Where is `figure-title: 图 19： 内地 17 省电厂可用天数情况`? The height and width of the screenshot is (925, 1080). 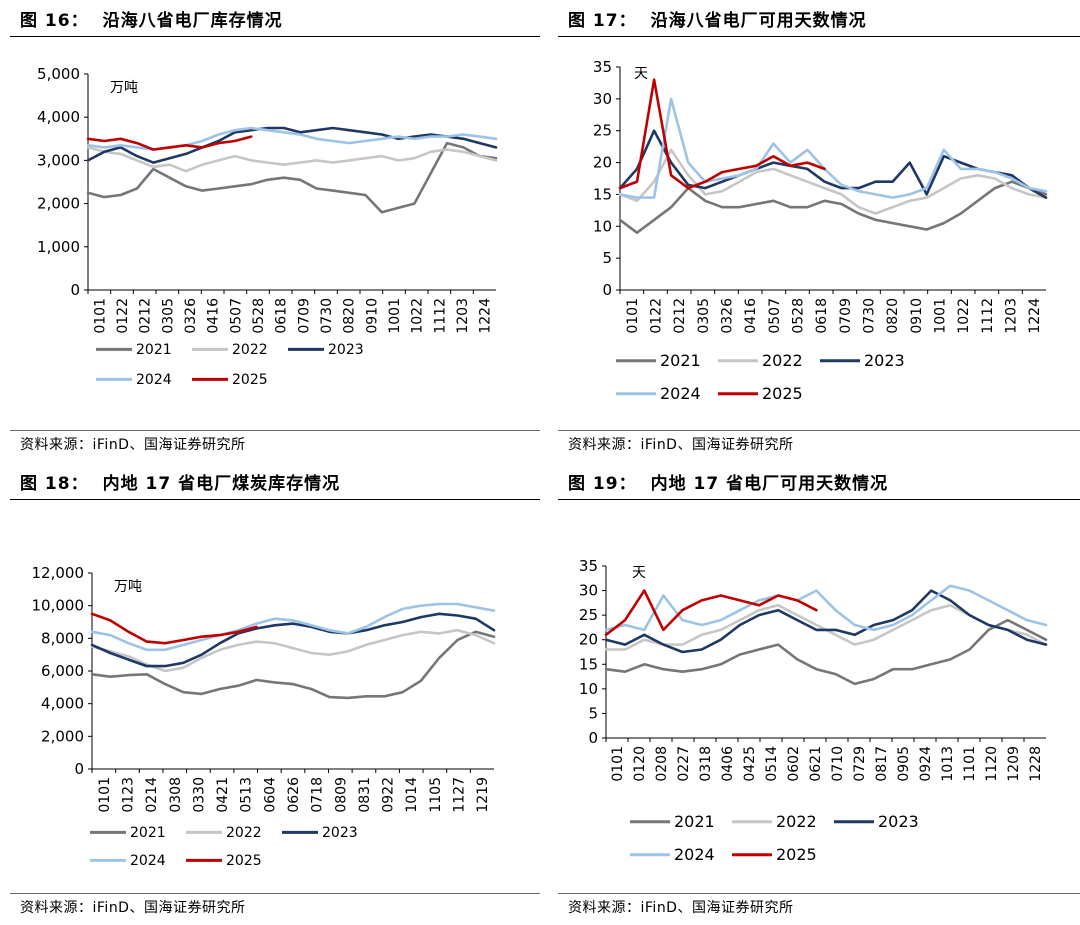
figure-title: 图 19： 内地 17 省电厂可用天数情况 is located at coordinates (728, 481).